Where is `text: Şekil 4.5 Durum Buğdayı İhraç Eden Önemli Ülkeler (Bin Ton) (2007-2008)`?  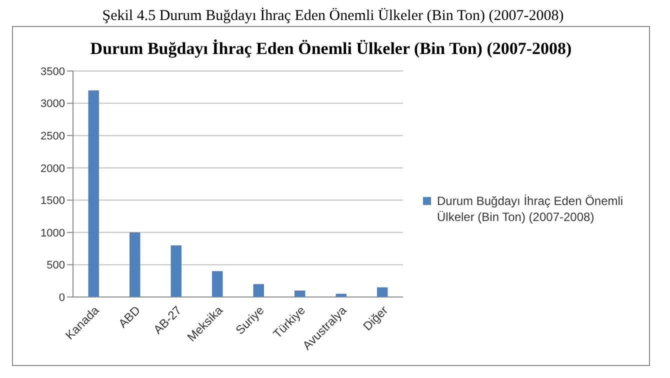 text: Şekil 4.5 Durum Buğdayı İhraç Eden Önemli Ülkeler (Bin Ton) (2007-2008) is located at coordinates (333, 17).